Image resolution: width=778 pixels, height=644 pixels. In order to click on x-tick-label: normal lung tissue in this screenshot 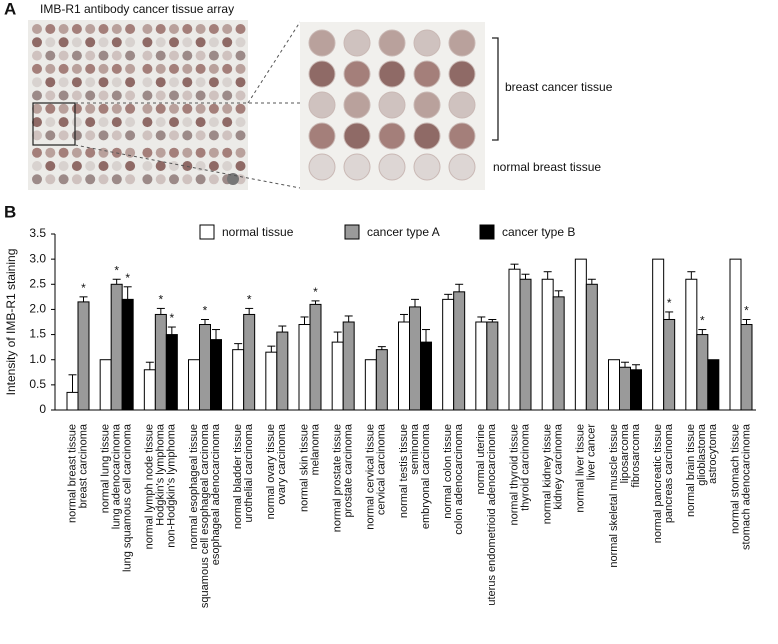, I will do `click(106, 468)`.